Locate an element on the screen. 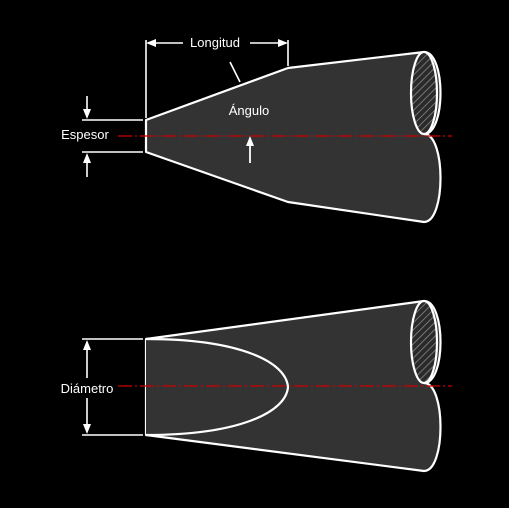  diameter-dimension is located at coordinates (112, 387).